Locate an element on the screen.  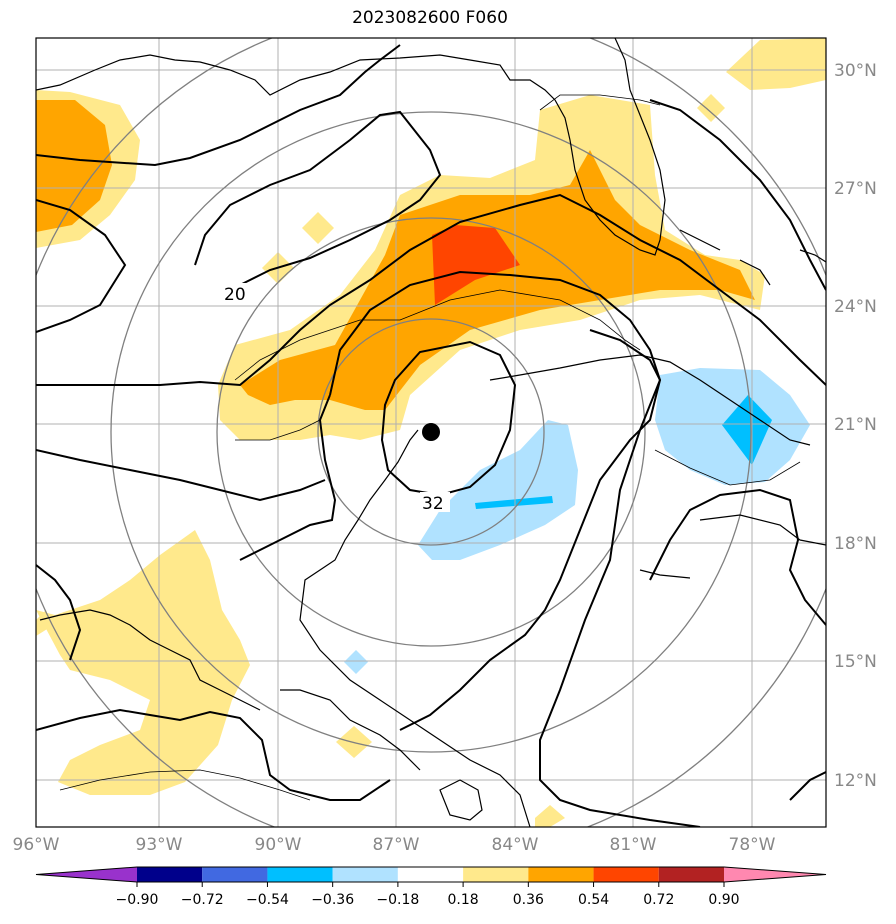
colorbar-tick-label: −0.18 is located at coordinates (397, 900).